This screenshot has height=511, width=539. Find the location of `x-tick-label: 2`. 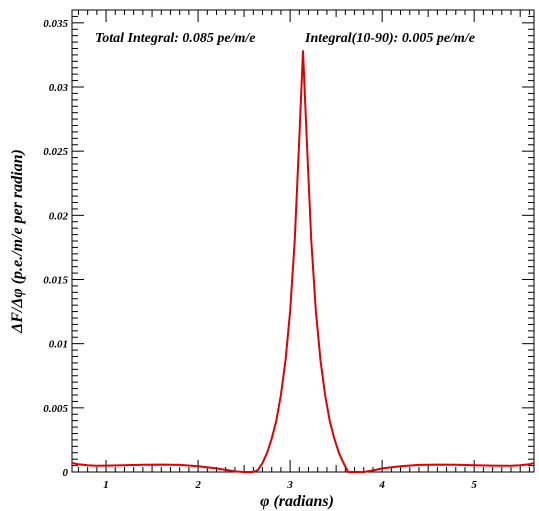

x-tick-label: 2 is located at coordinates (197, 485).